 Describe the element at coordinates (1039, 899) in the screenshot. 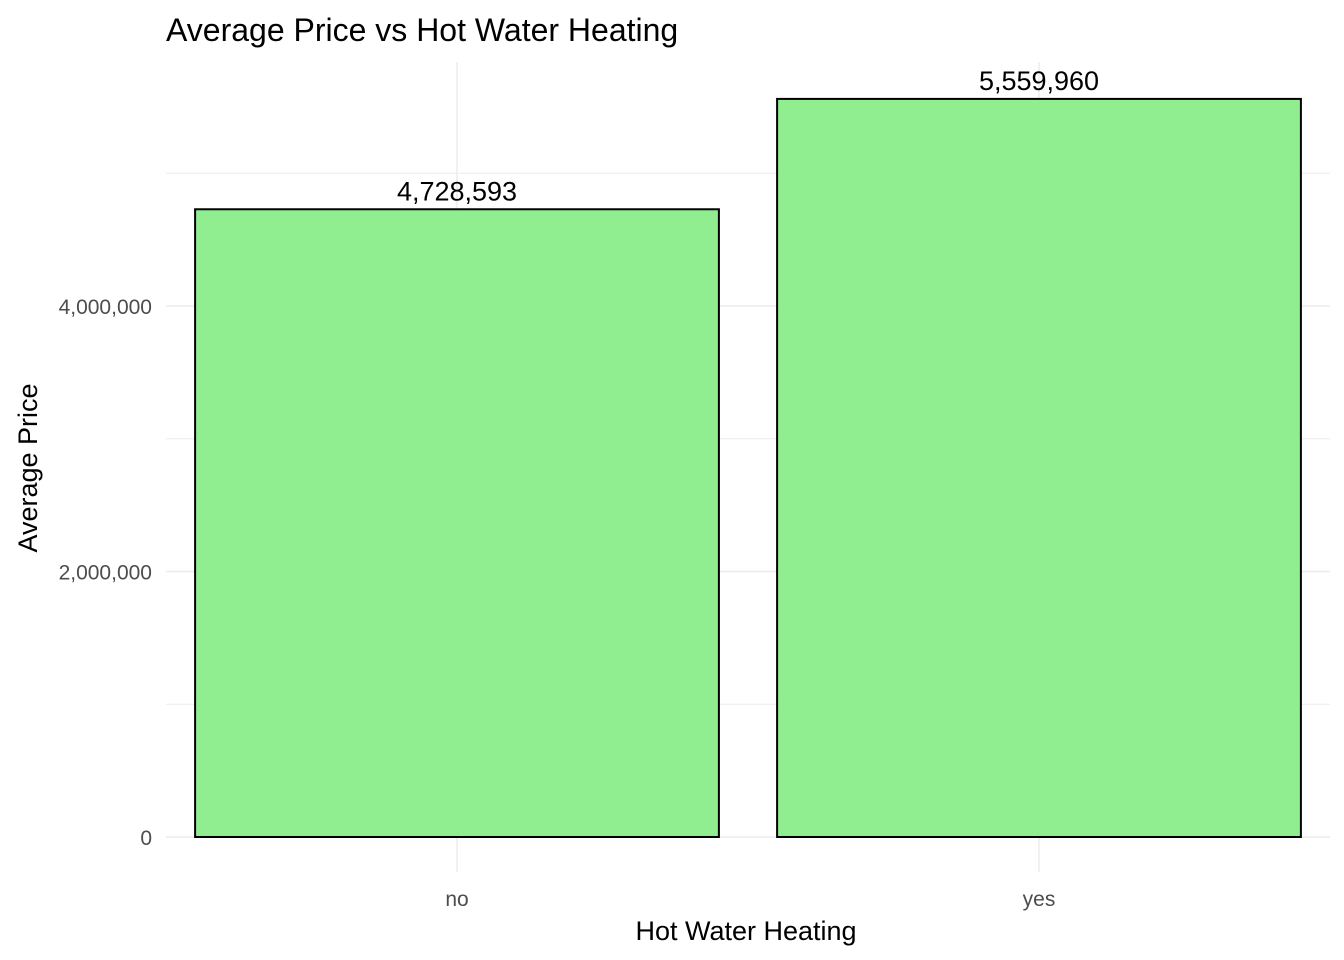

I see `x-tick-label: yes` at that location.